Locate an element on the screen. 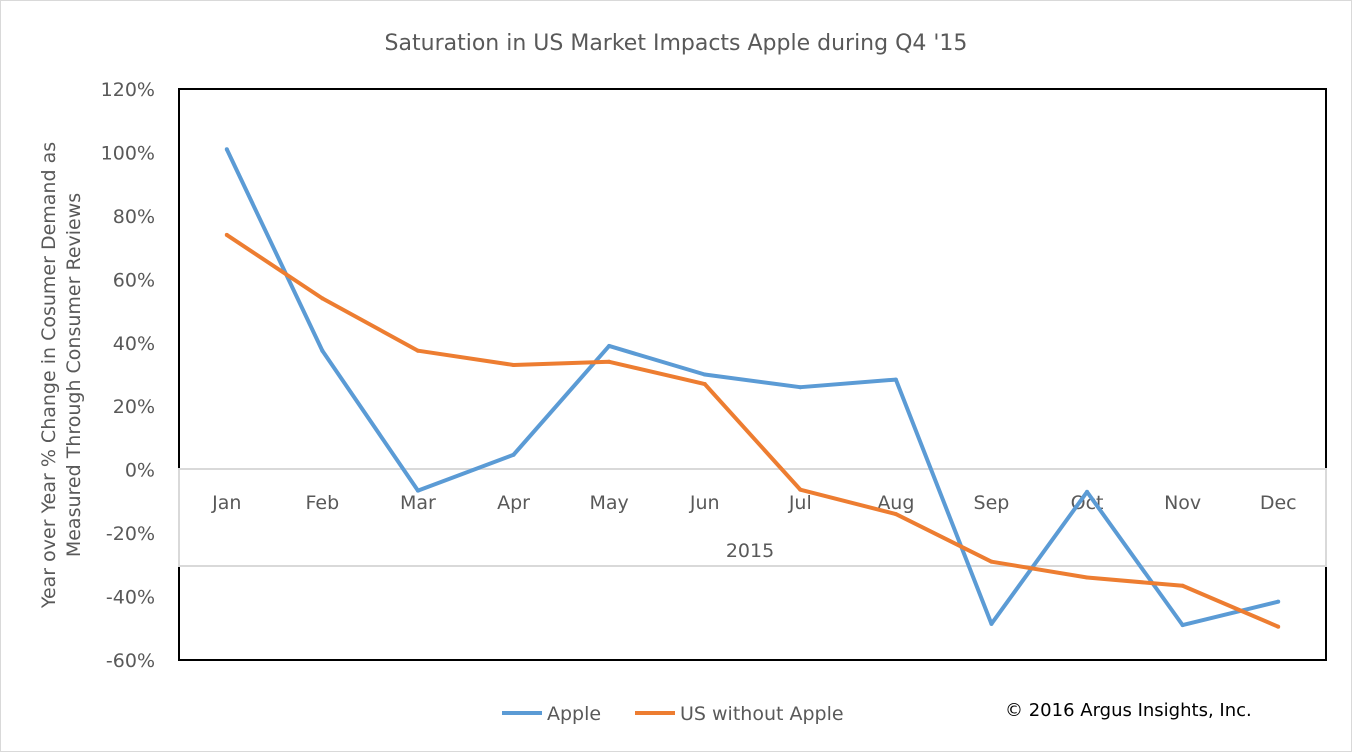 The height and width of the screenshot is (752, 1352). legend: Apple US without Apple is located at coordinates (673, 714).